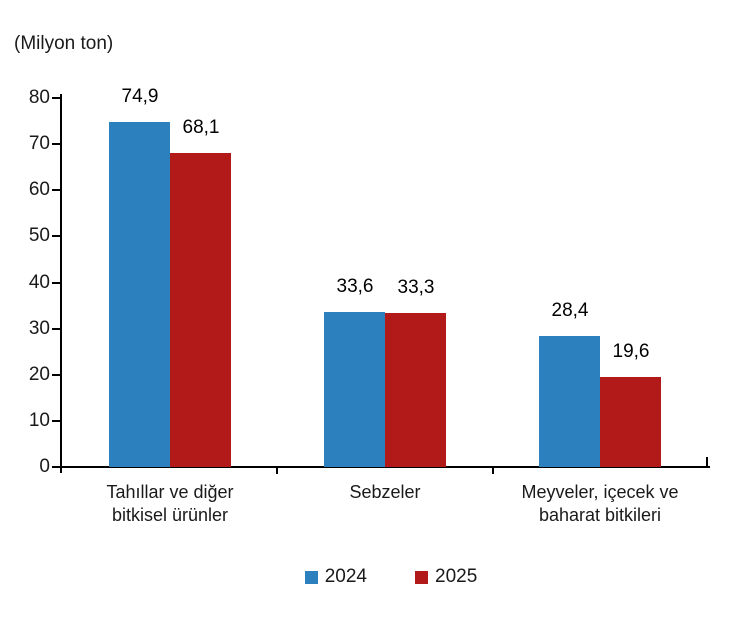  Describe the element at coordinates (415, 390) in the screenshot. I see `bar-2025-cat2` at that location.